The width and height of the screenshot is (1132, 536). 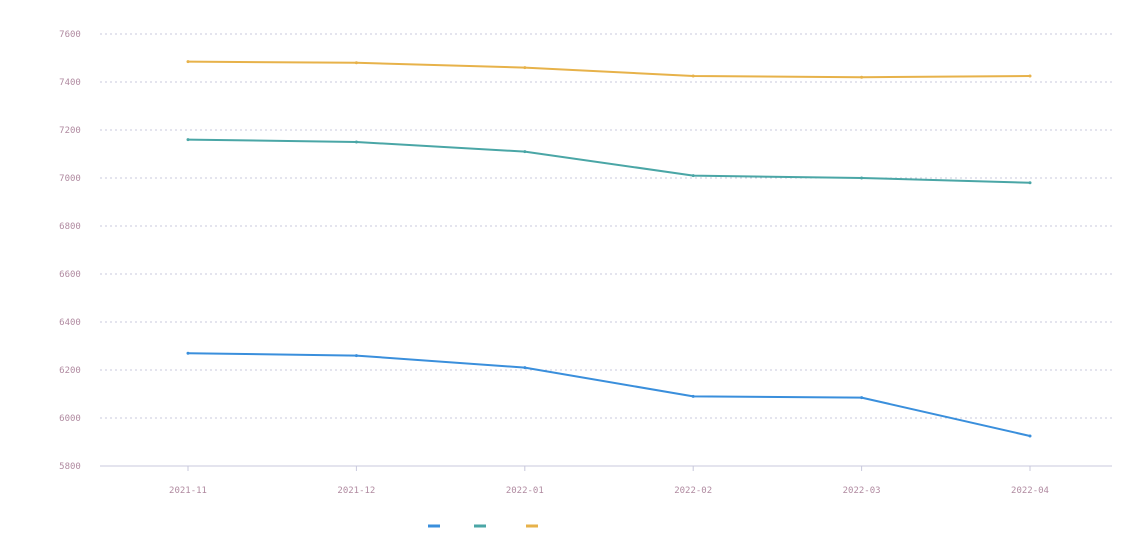 I want to click on y-tick-label: 7400, so click(x=70, y=83).